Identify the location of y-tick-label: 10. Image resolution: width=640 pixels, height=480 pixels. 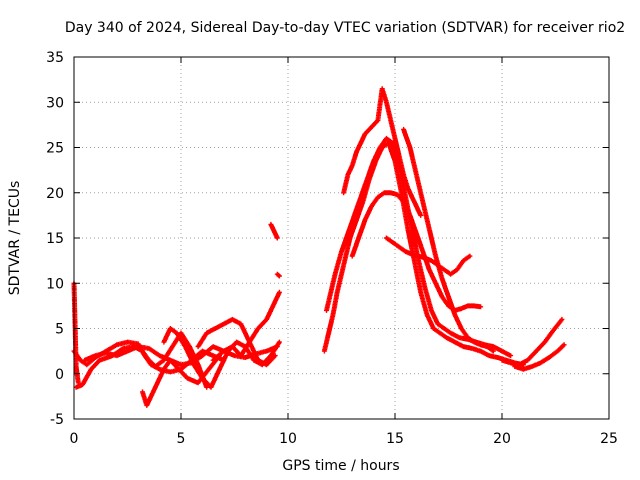
(55, 284).